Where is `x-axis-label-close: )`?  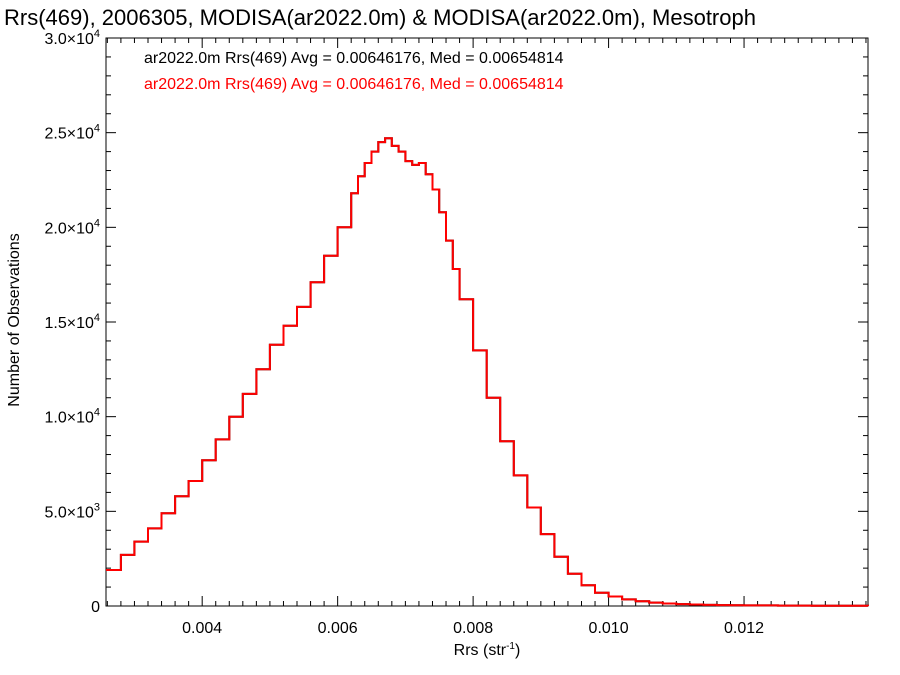 x-axis-label-close: ) is located at coordinates (517, 650).